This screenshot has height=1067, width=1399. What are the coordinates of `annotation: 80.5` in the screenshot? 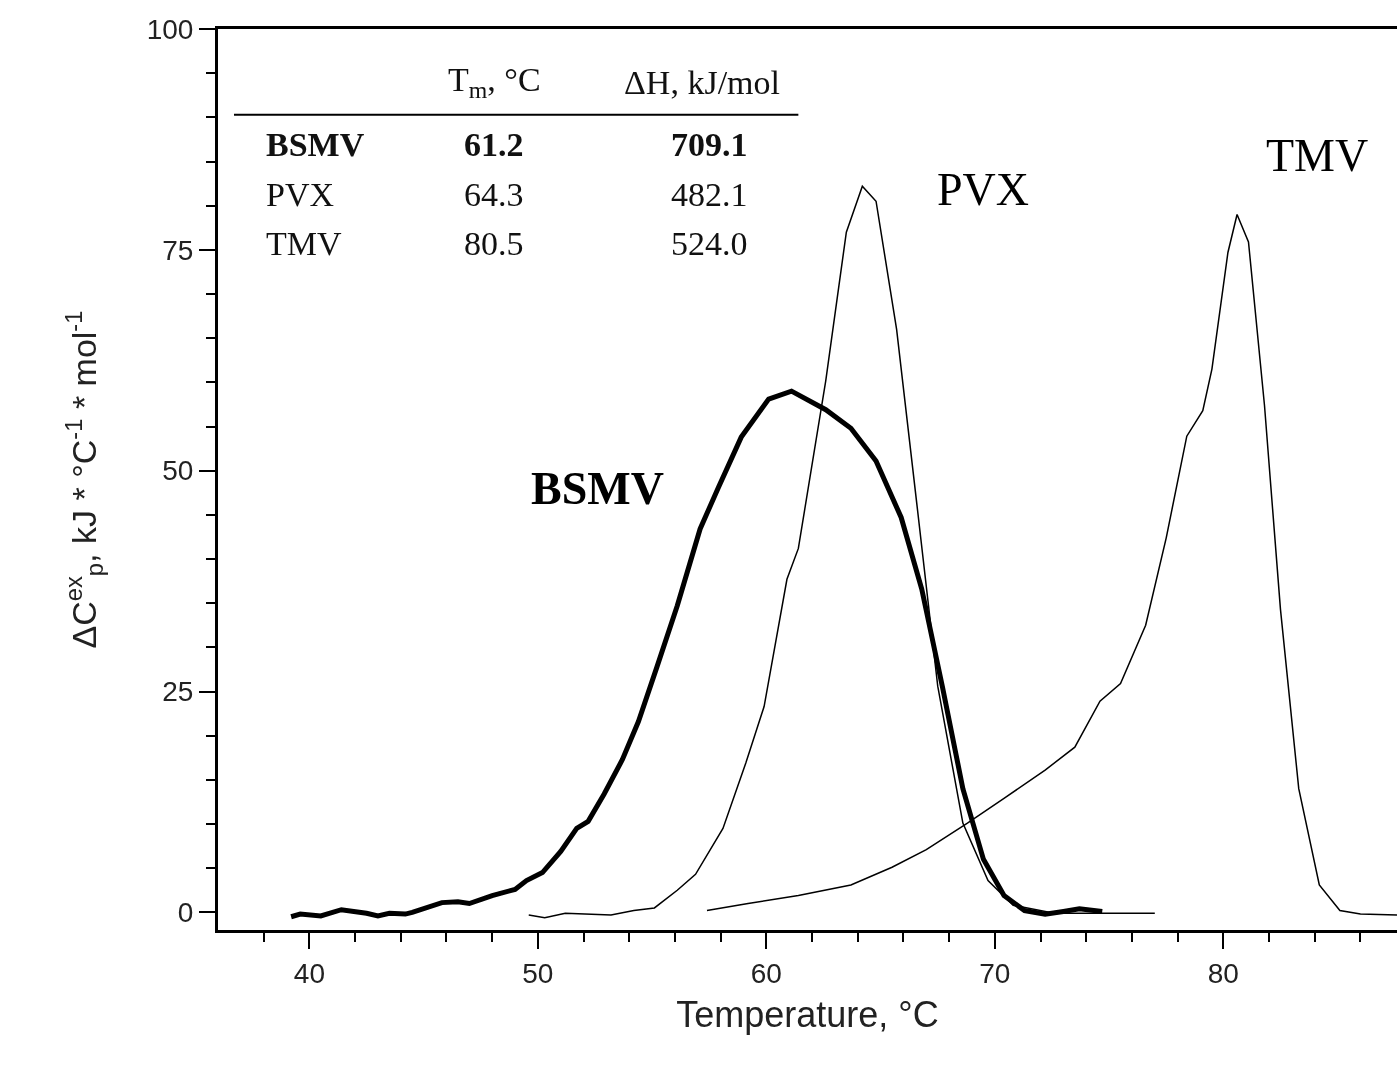 It's located at (494, 243).